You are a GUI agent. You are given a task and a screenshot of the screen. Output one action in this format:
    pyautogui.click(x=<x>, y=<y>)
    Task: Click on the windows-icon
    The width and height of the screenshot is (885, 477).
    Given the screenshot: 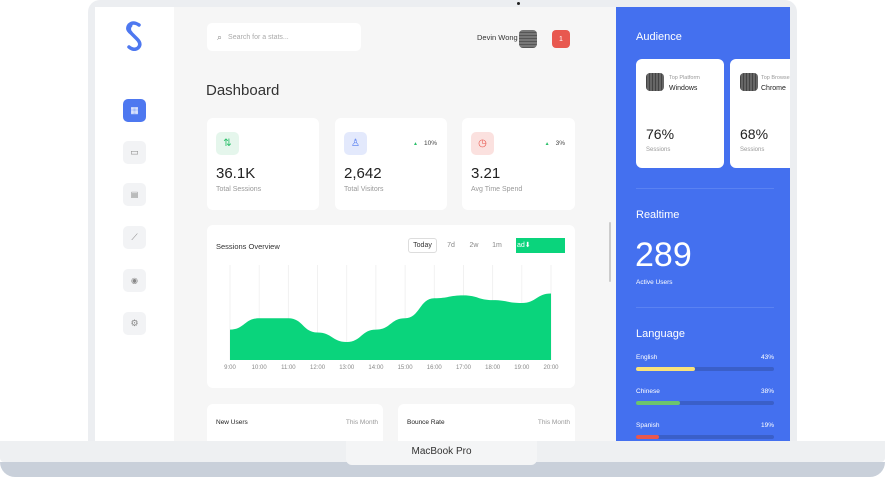 What is the action you would take?
    pyautogui.click(x=655, y=82)
    